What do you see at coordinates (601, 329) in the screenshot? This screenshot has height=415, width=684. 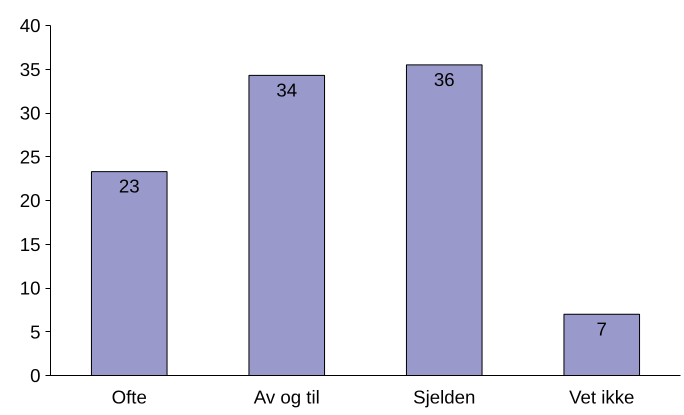 I see `data-label: 7` at bounding box center [601, 329].